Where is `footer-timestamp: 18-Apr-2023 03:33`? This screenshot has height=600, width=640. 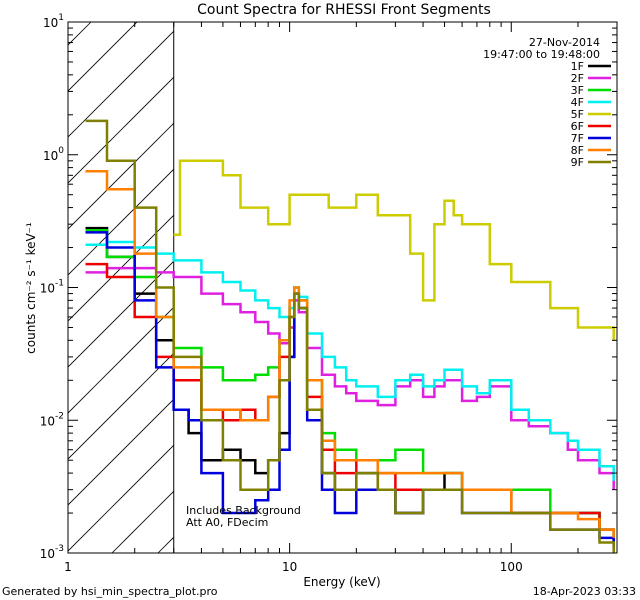
footer-timestamp: 18-Apr-2023 03:33 is located at coordinates (584, 591).